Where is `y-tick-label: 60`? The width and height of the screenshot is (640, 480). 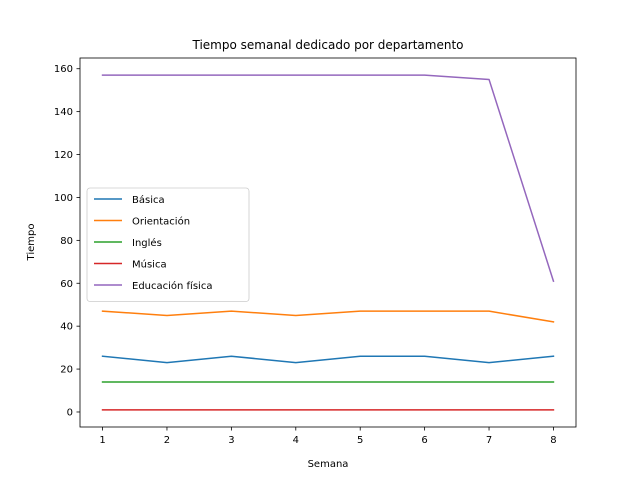 y-tick-label: 60 is located at coordinates (66, 284).